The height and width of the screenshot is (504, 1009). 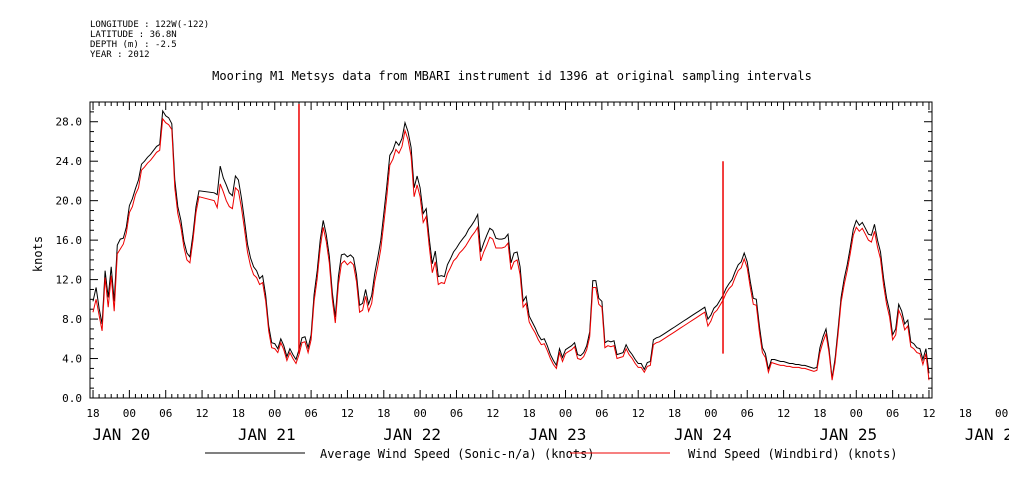 I want to click on y-axis-label: knots, so click(x=38, y=254).